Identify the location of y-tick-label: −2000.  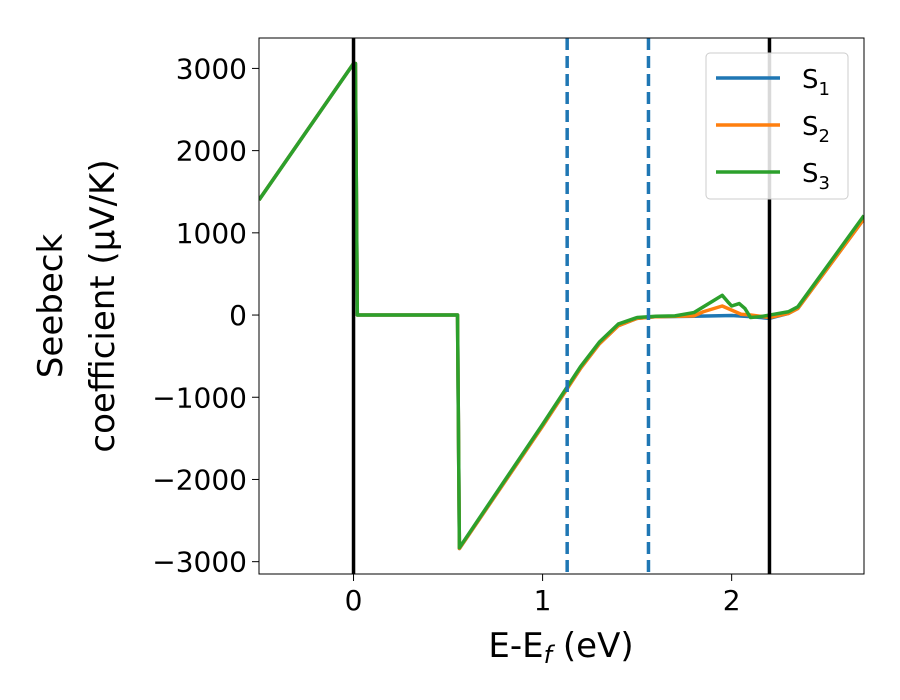
(199, 479).